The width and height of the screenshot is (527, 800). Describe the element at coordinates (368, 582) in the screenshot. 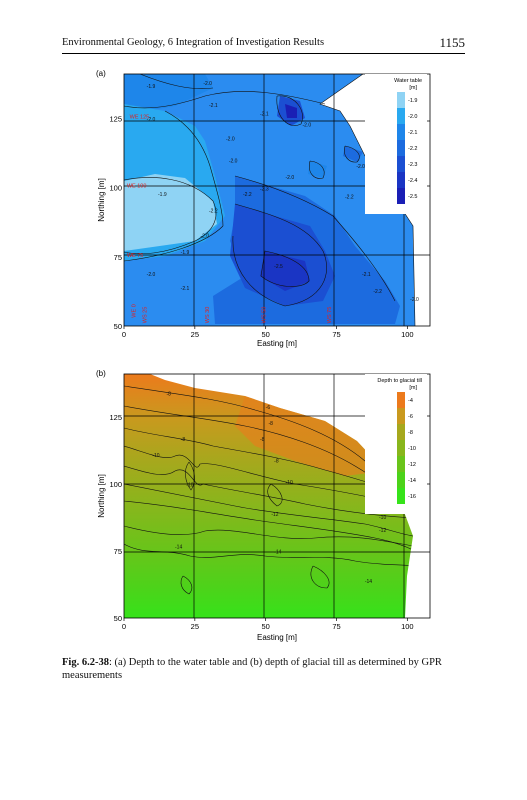

I see `contour-label: -14` at that location.